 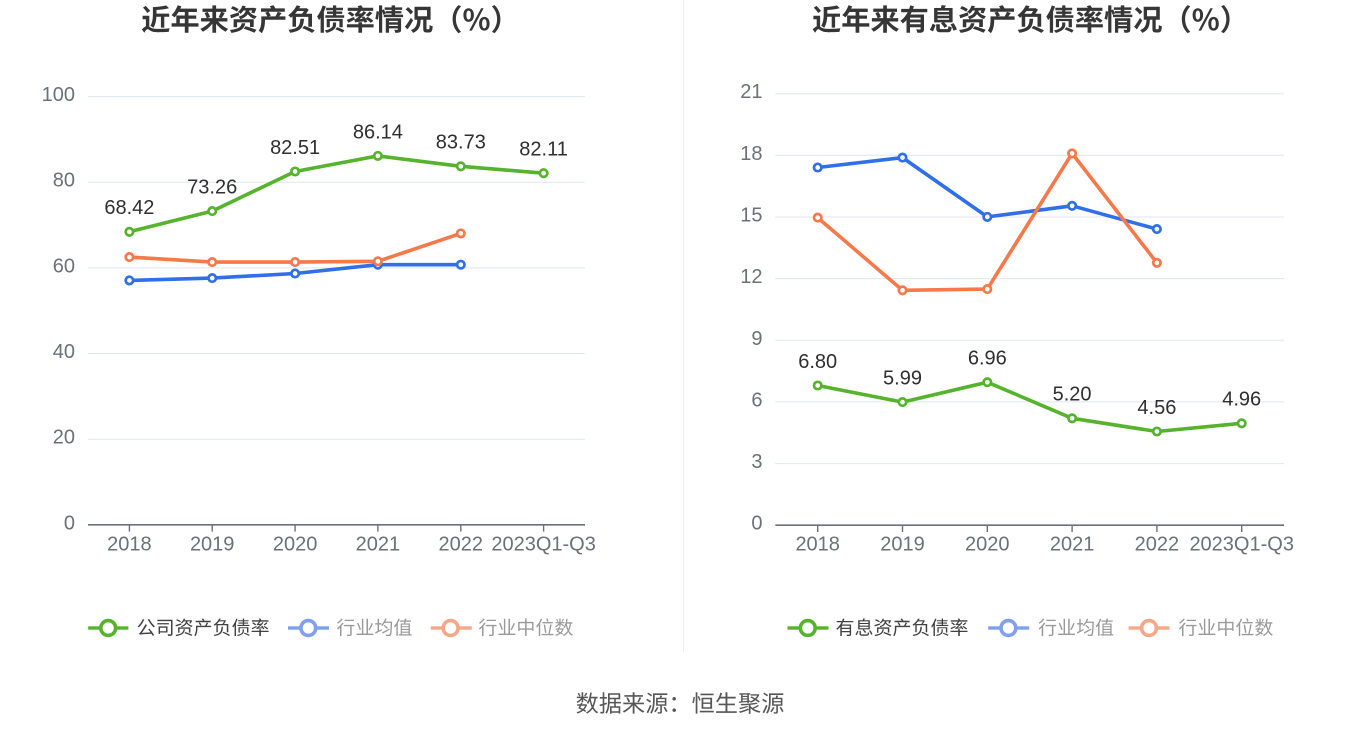 What do you see at coordinates (751, 154) in the screenshot?
I see `svg-text: 18` at bounding box center [751, 154].